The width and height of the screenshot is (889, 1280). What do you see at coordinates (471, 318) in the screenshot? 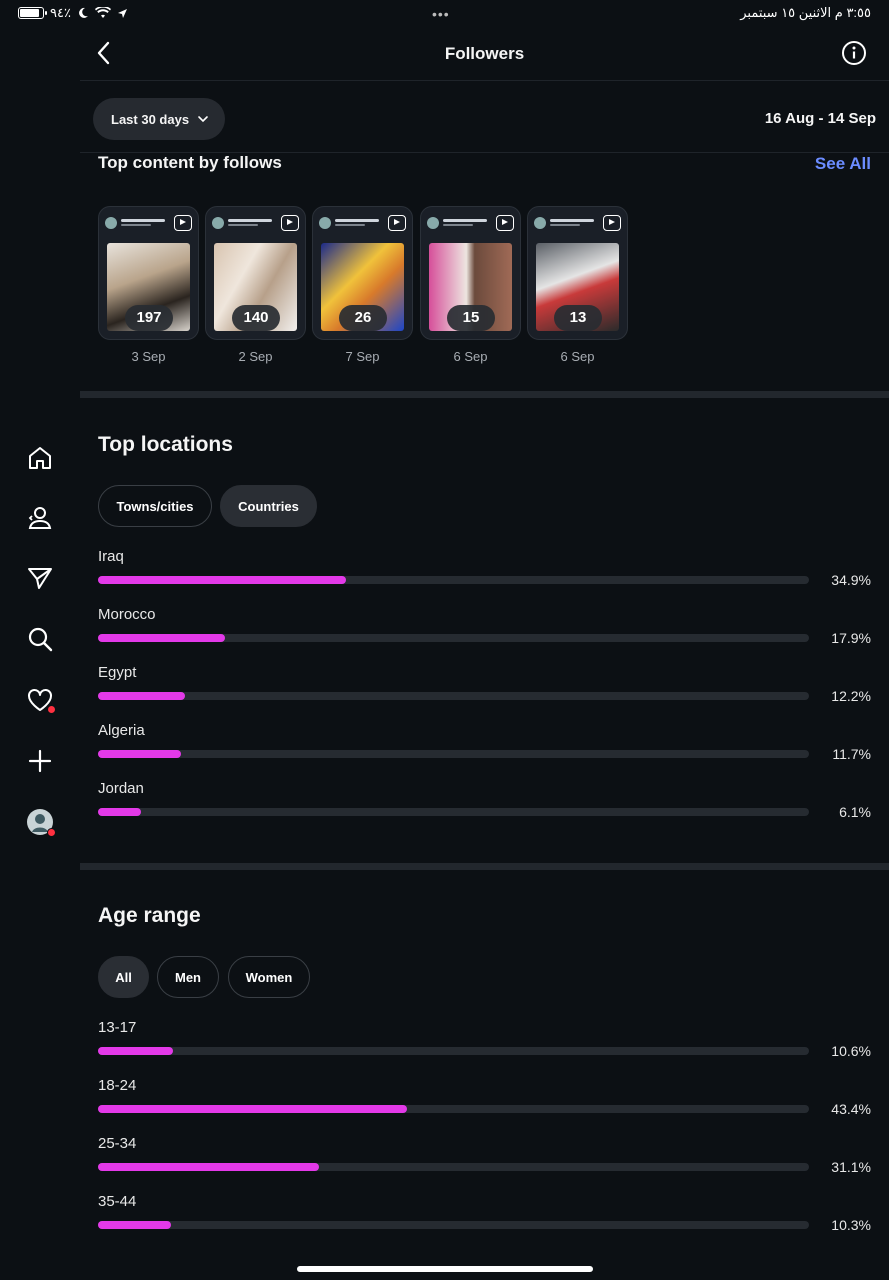
I see `follow-count: 15` at bounding box center [471, 318].